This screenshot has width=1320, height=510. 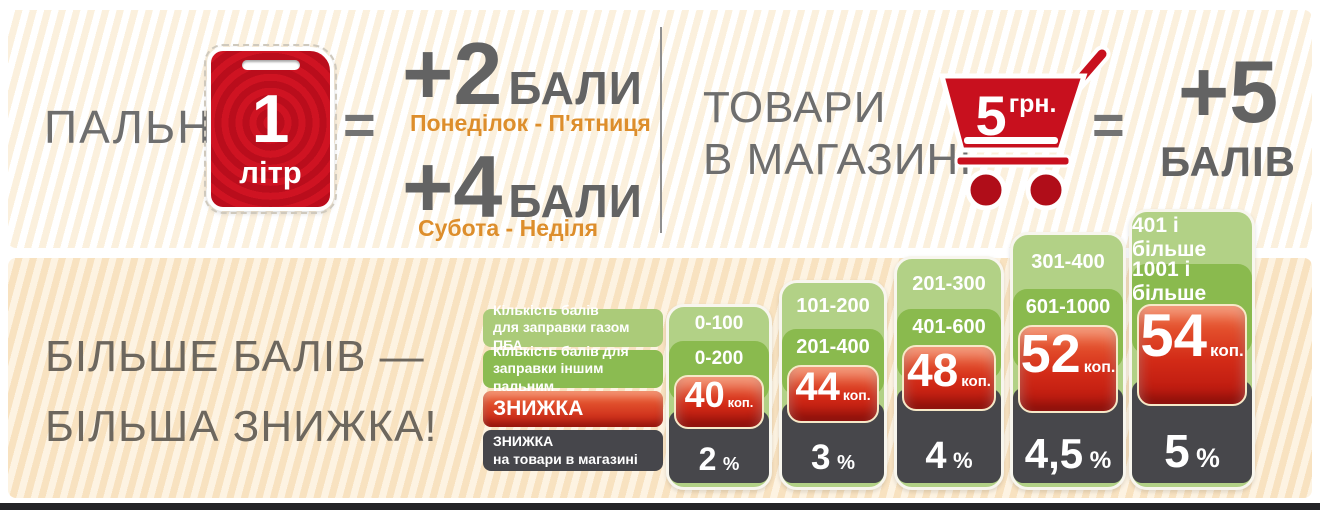 I want to click on shopping-cart-icon: 5 грн., so click(x=1020, y=131).